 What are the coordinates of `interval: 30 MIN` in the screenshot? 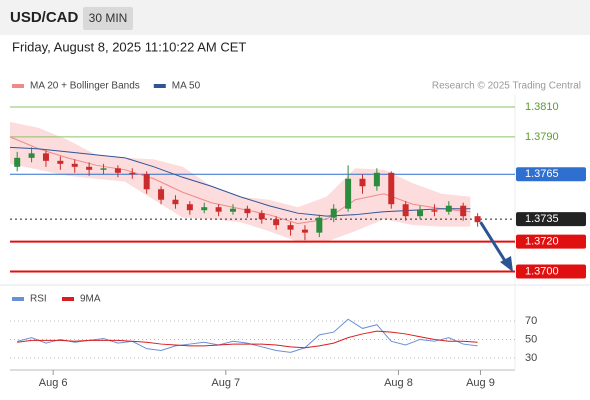 It's located at (108, 18).